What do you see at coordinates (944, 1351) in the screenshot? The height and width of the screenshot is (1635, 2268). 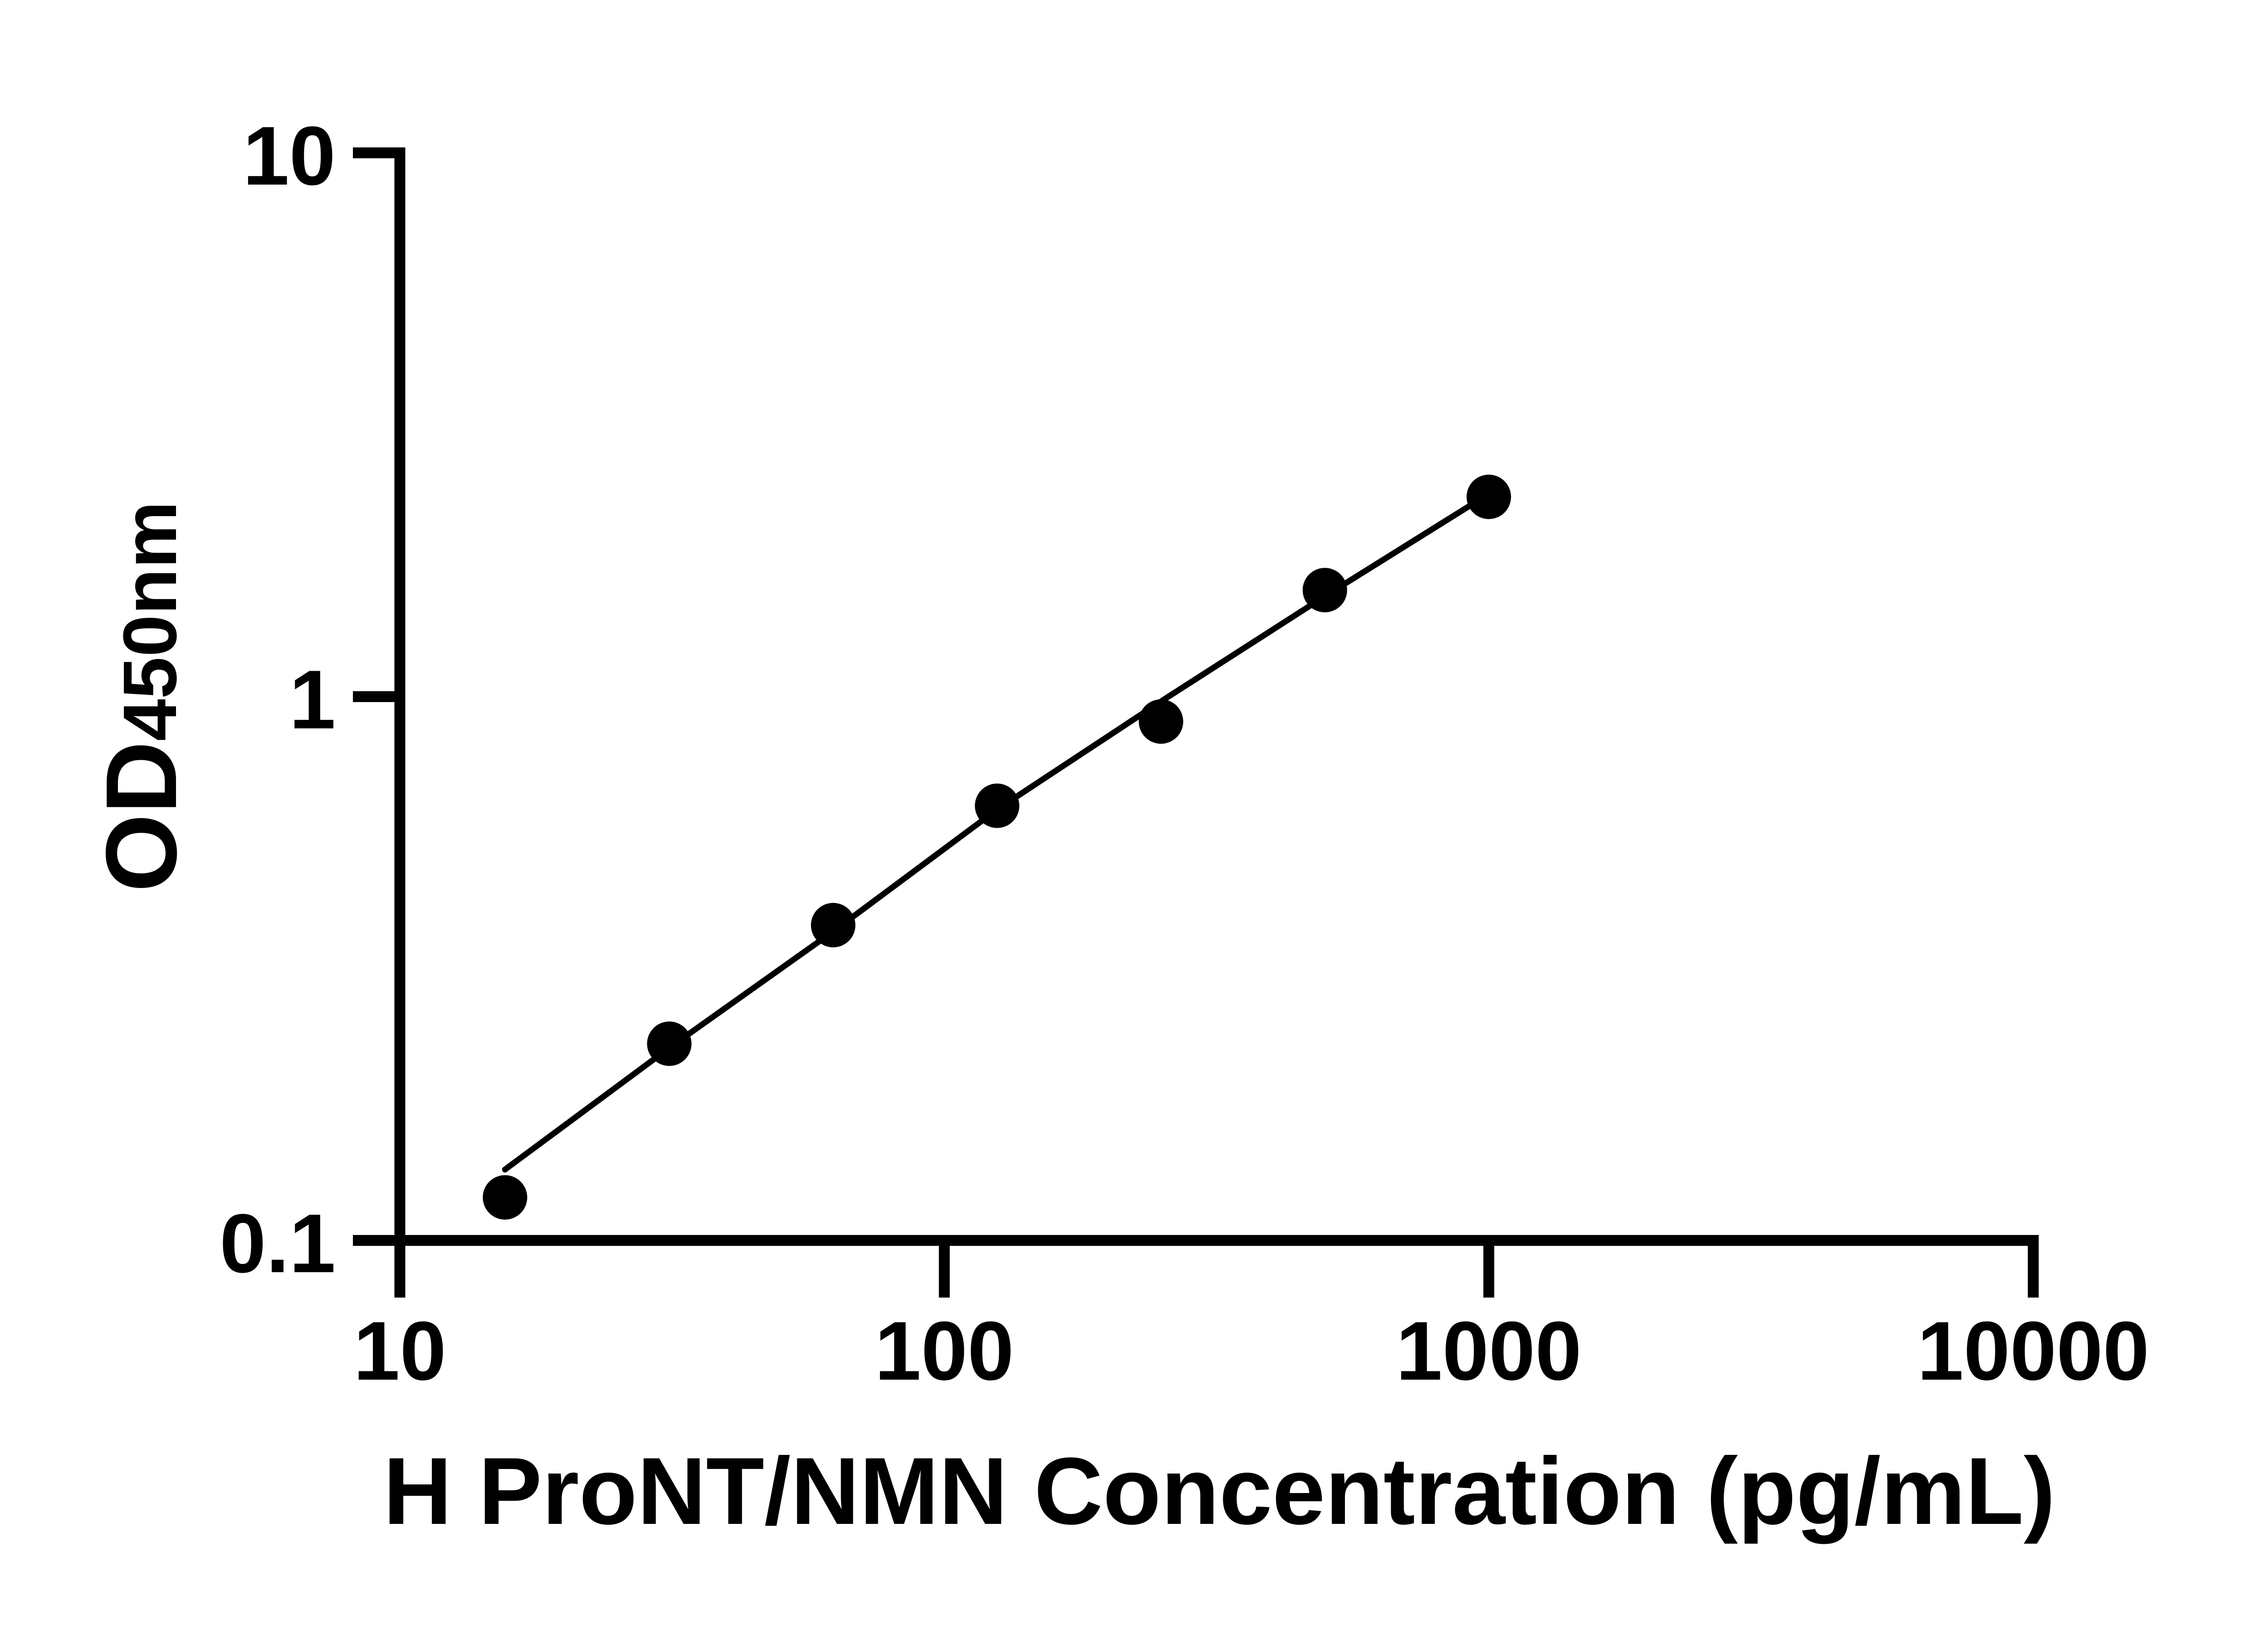 I see `x-tick-label: 100` at bounding box center [944, 1351].